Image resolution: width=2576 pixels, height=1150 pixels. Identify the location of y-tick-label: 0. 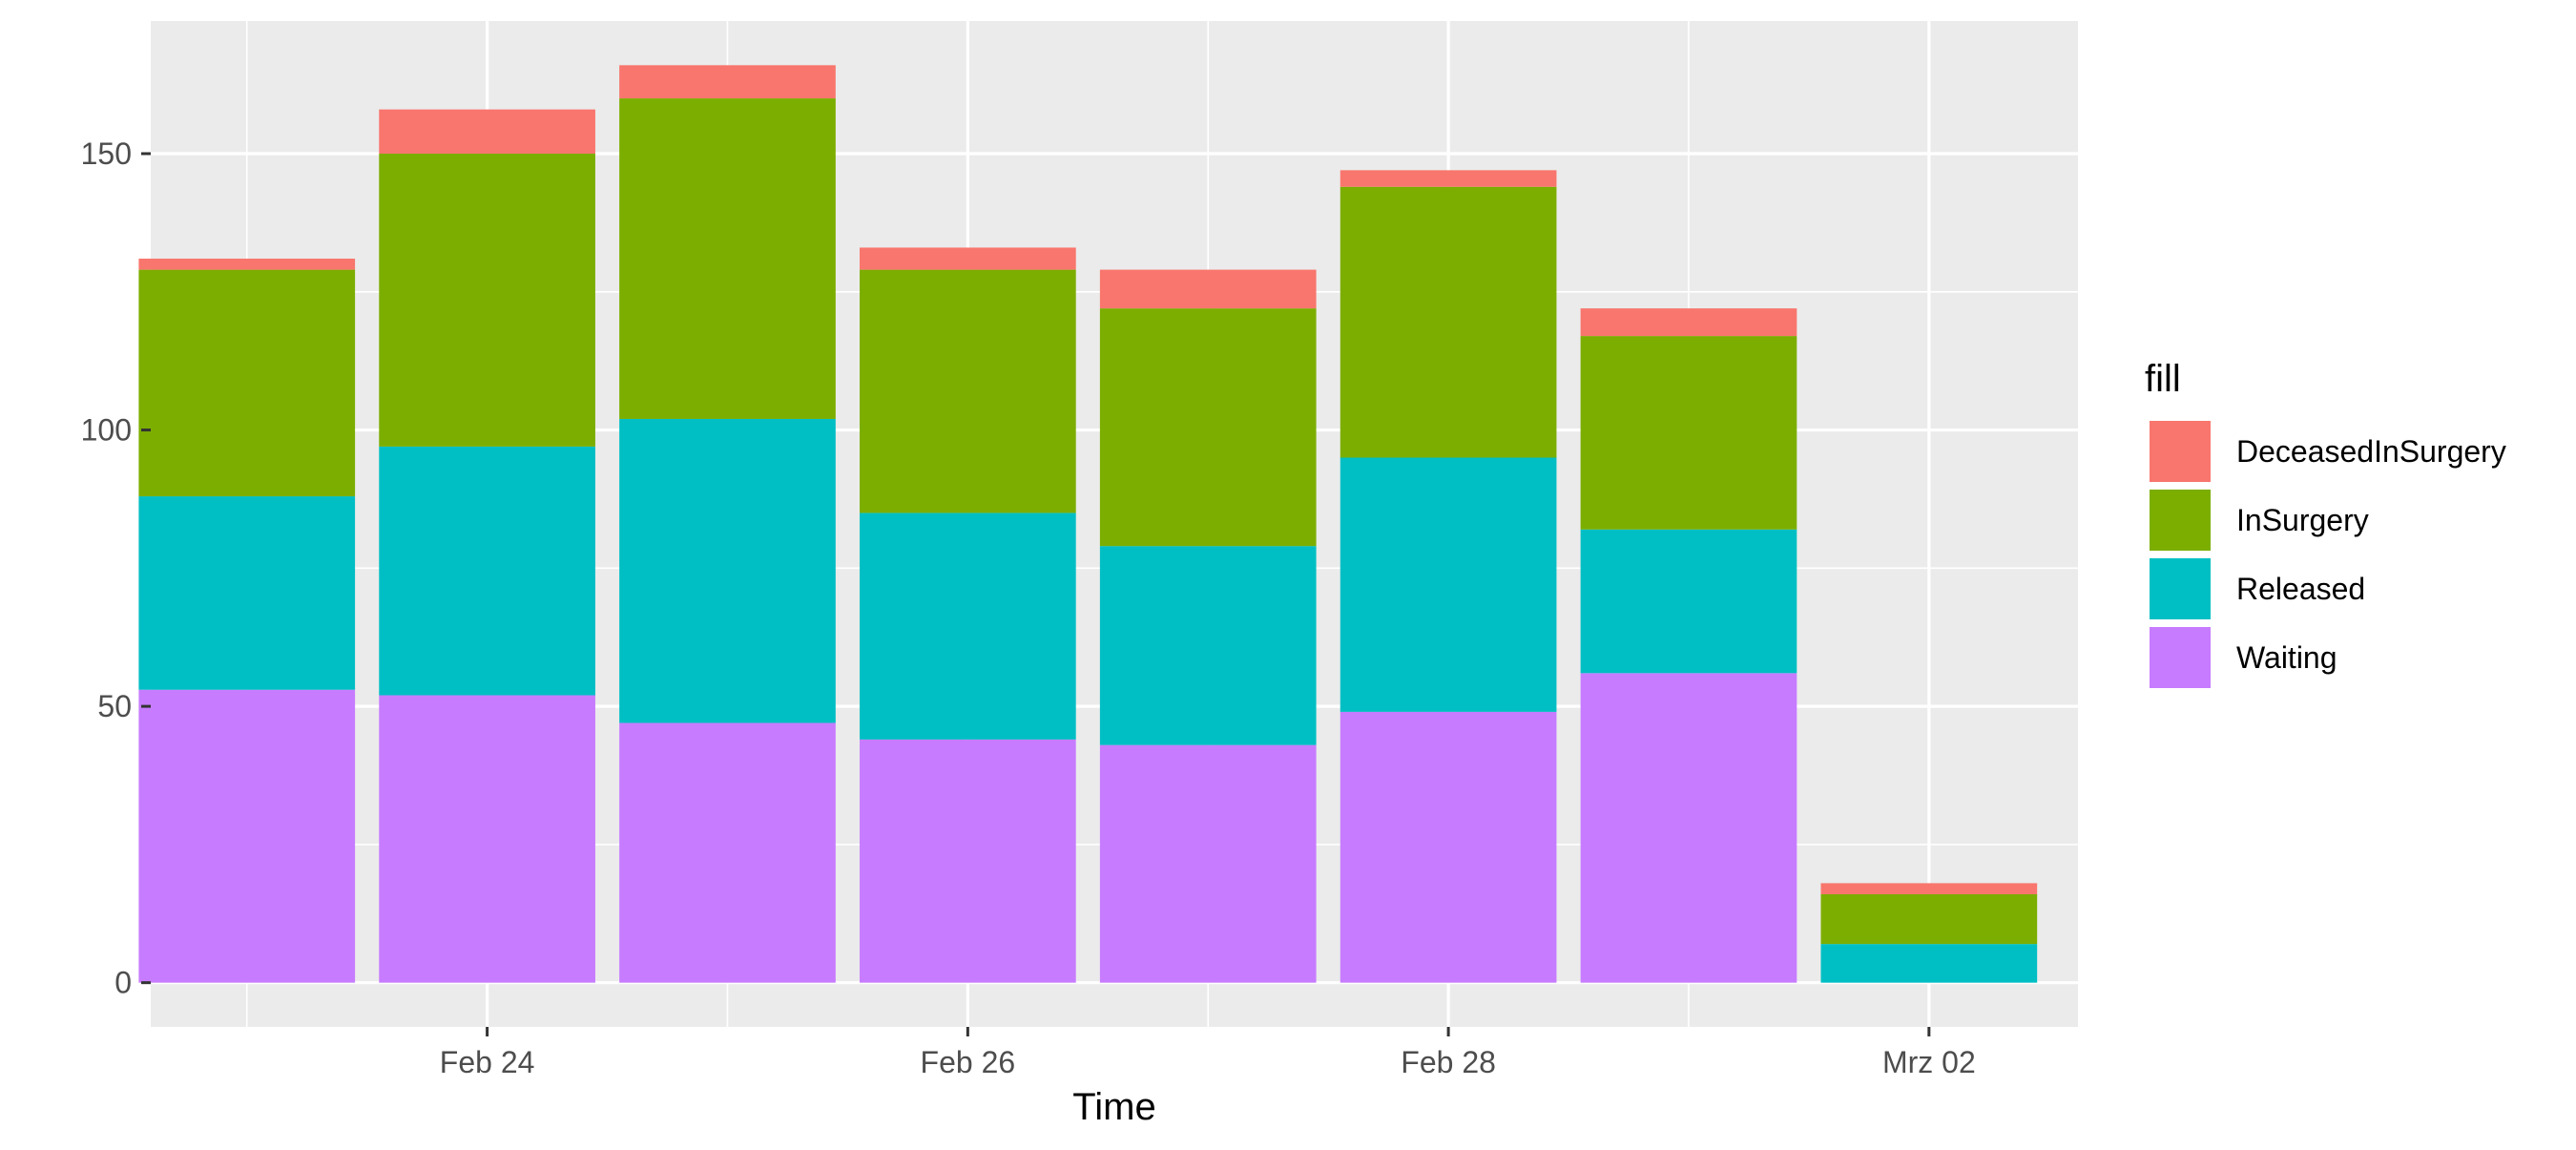
(123, 983).